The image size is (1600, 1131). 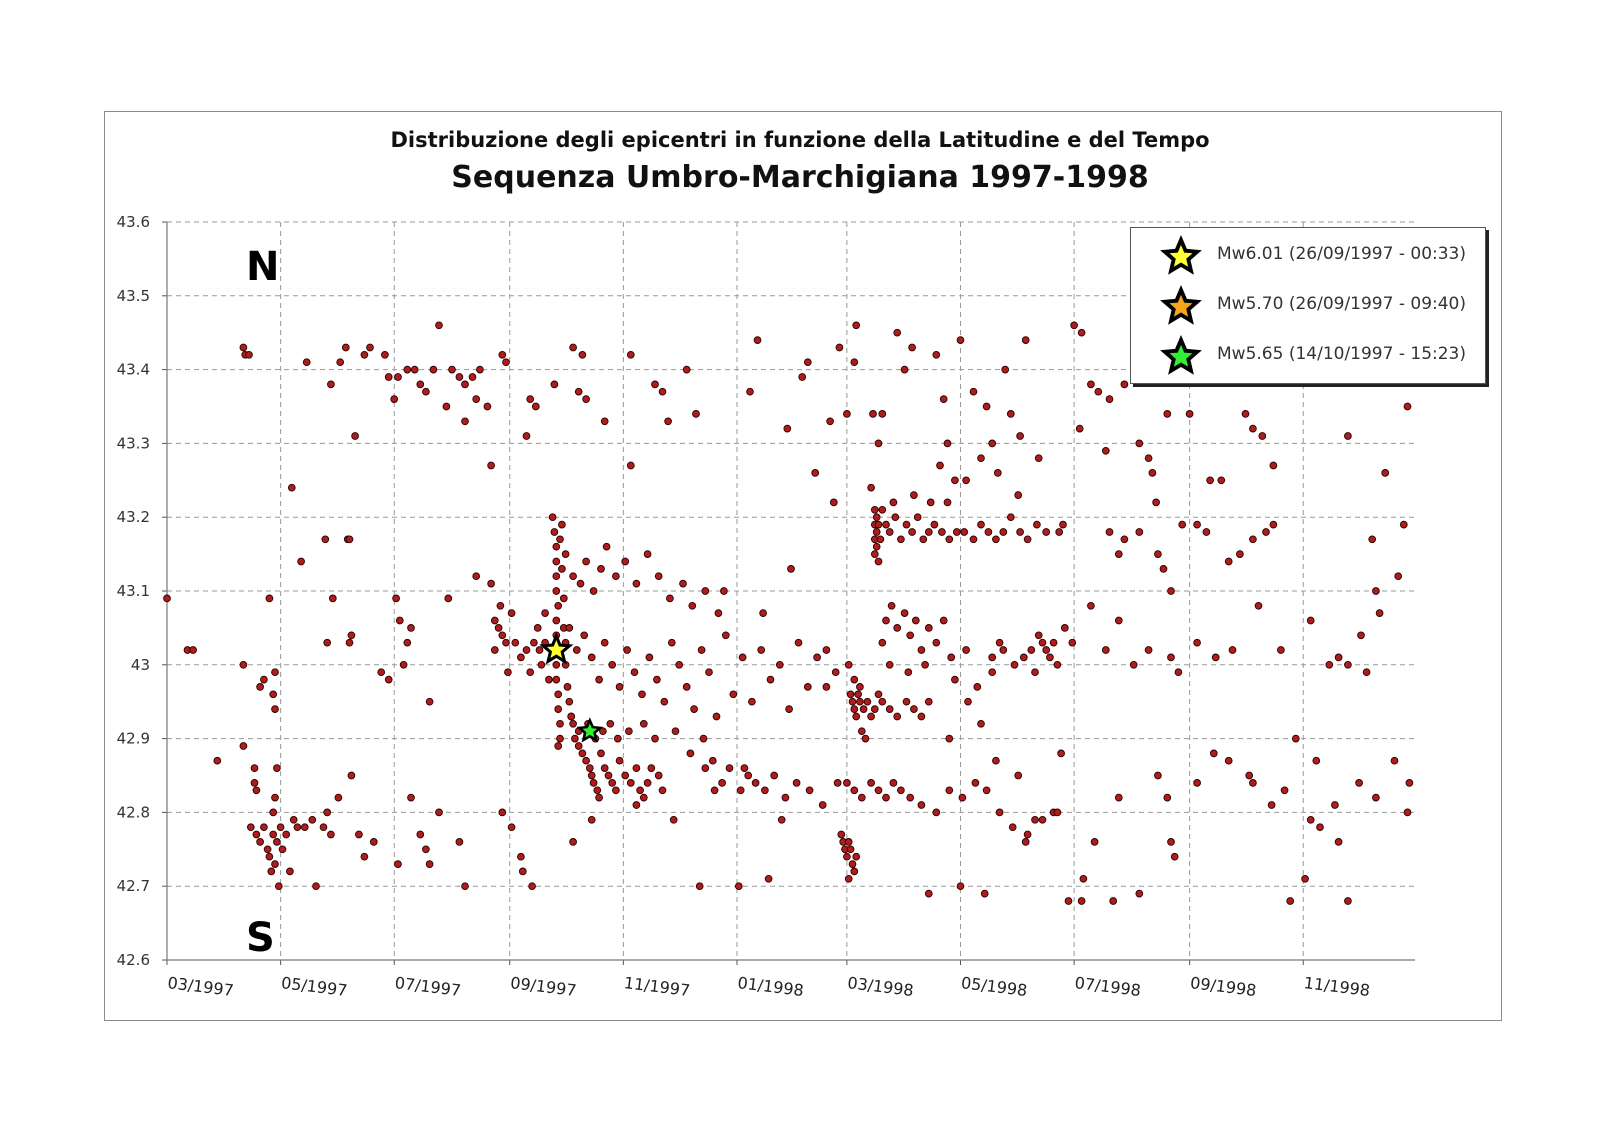 I want to click on legend-star, so click(x=1181, y=355).